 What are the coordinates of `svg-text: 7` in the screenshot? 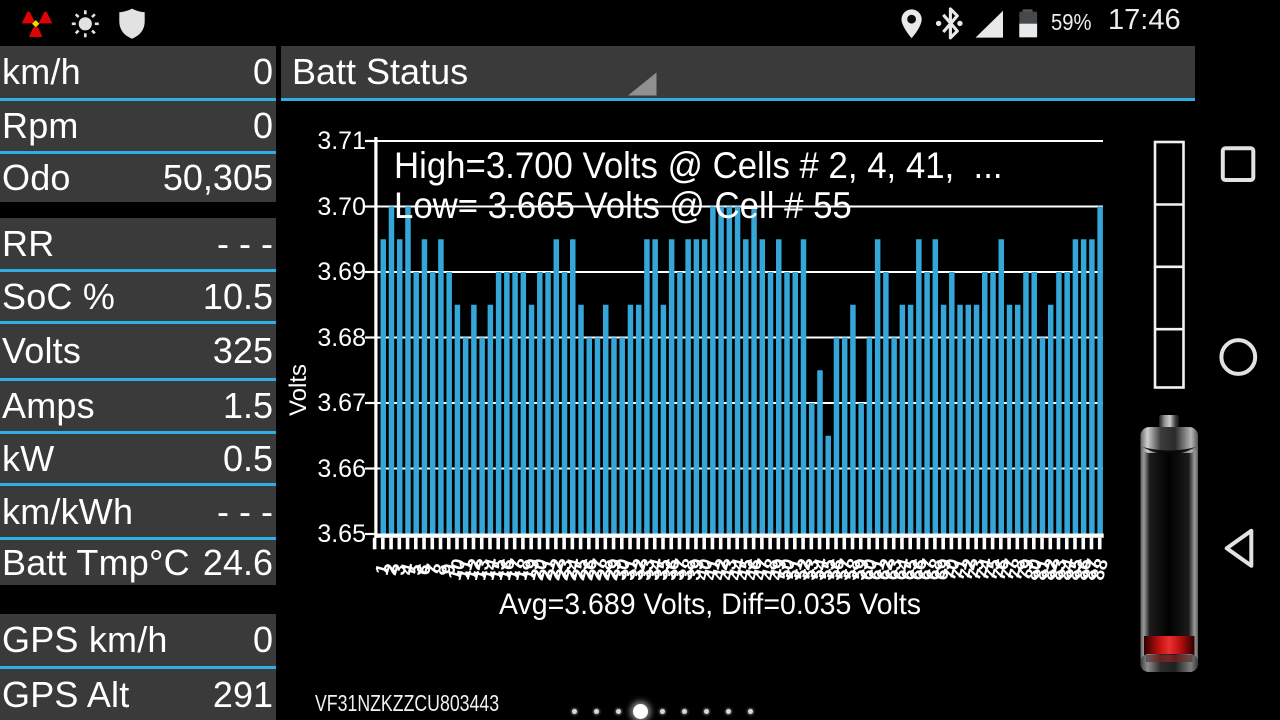 It's located at (432, 570).